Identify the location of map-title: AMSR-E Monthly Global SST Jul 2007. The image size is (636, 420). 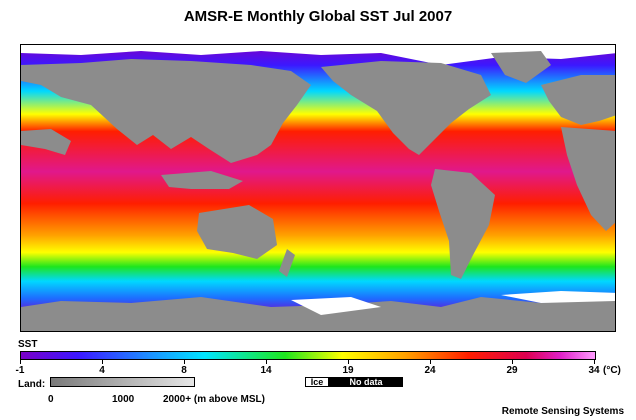
(318, 16).